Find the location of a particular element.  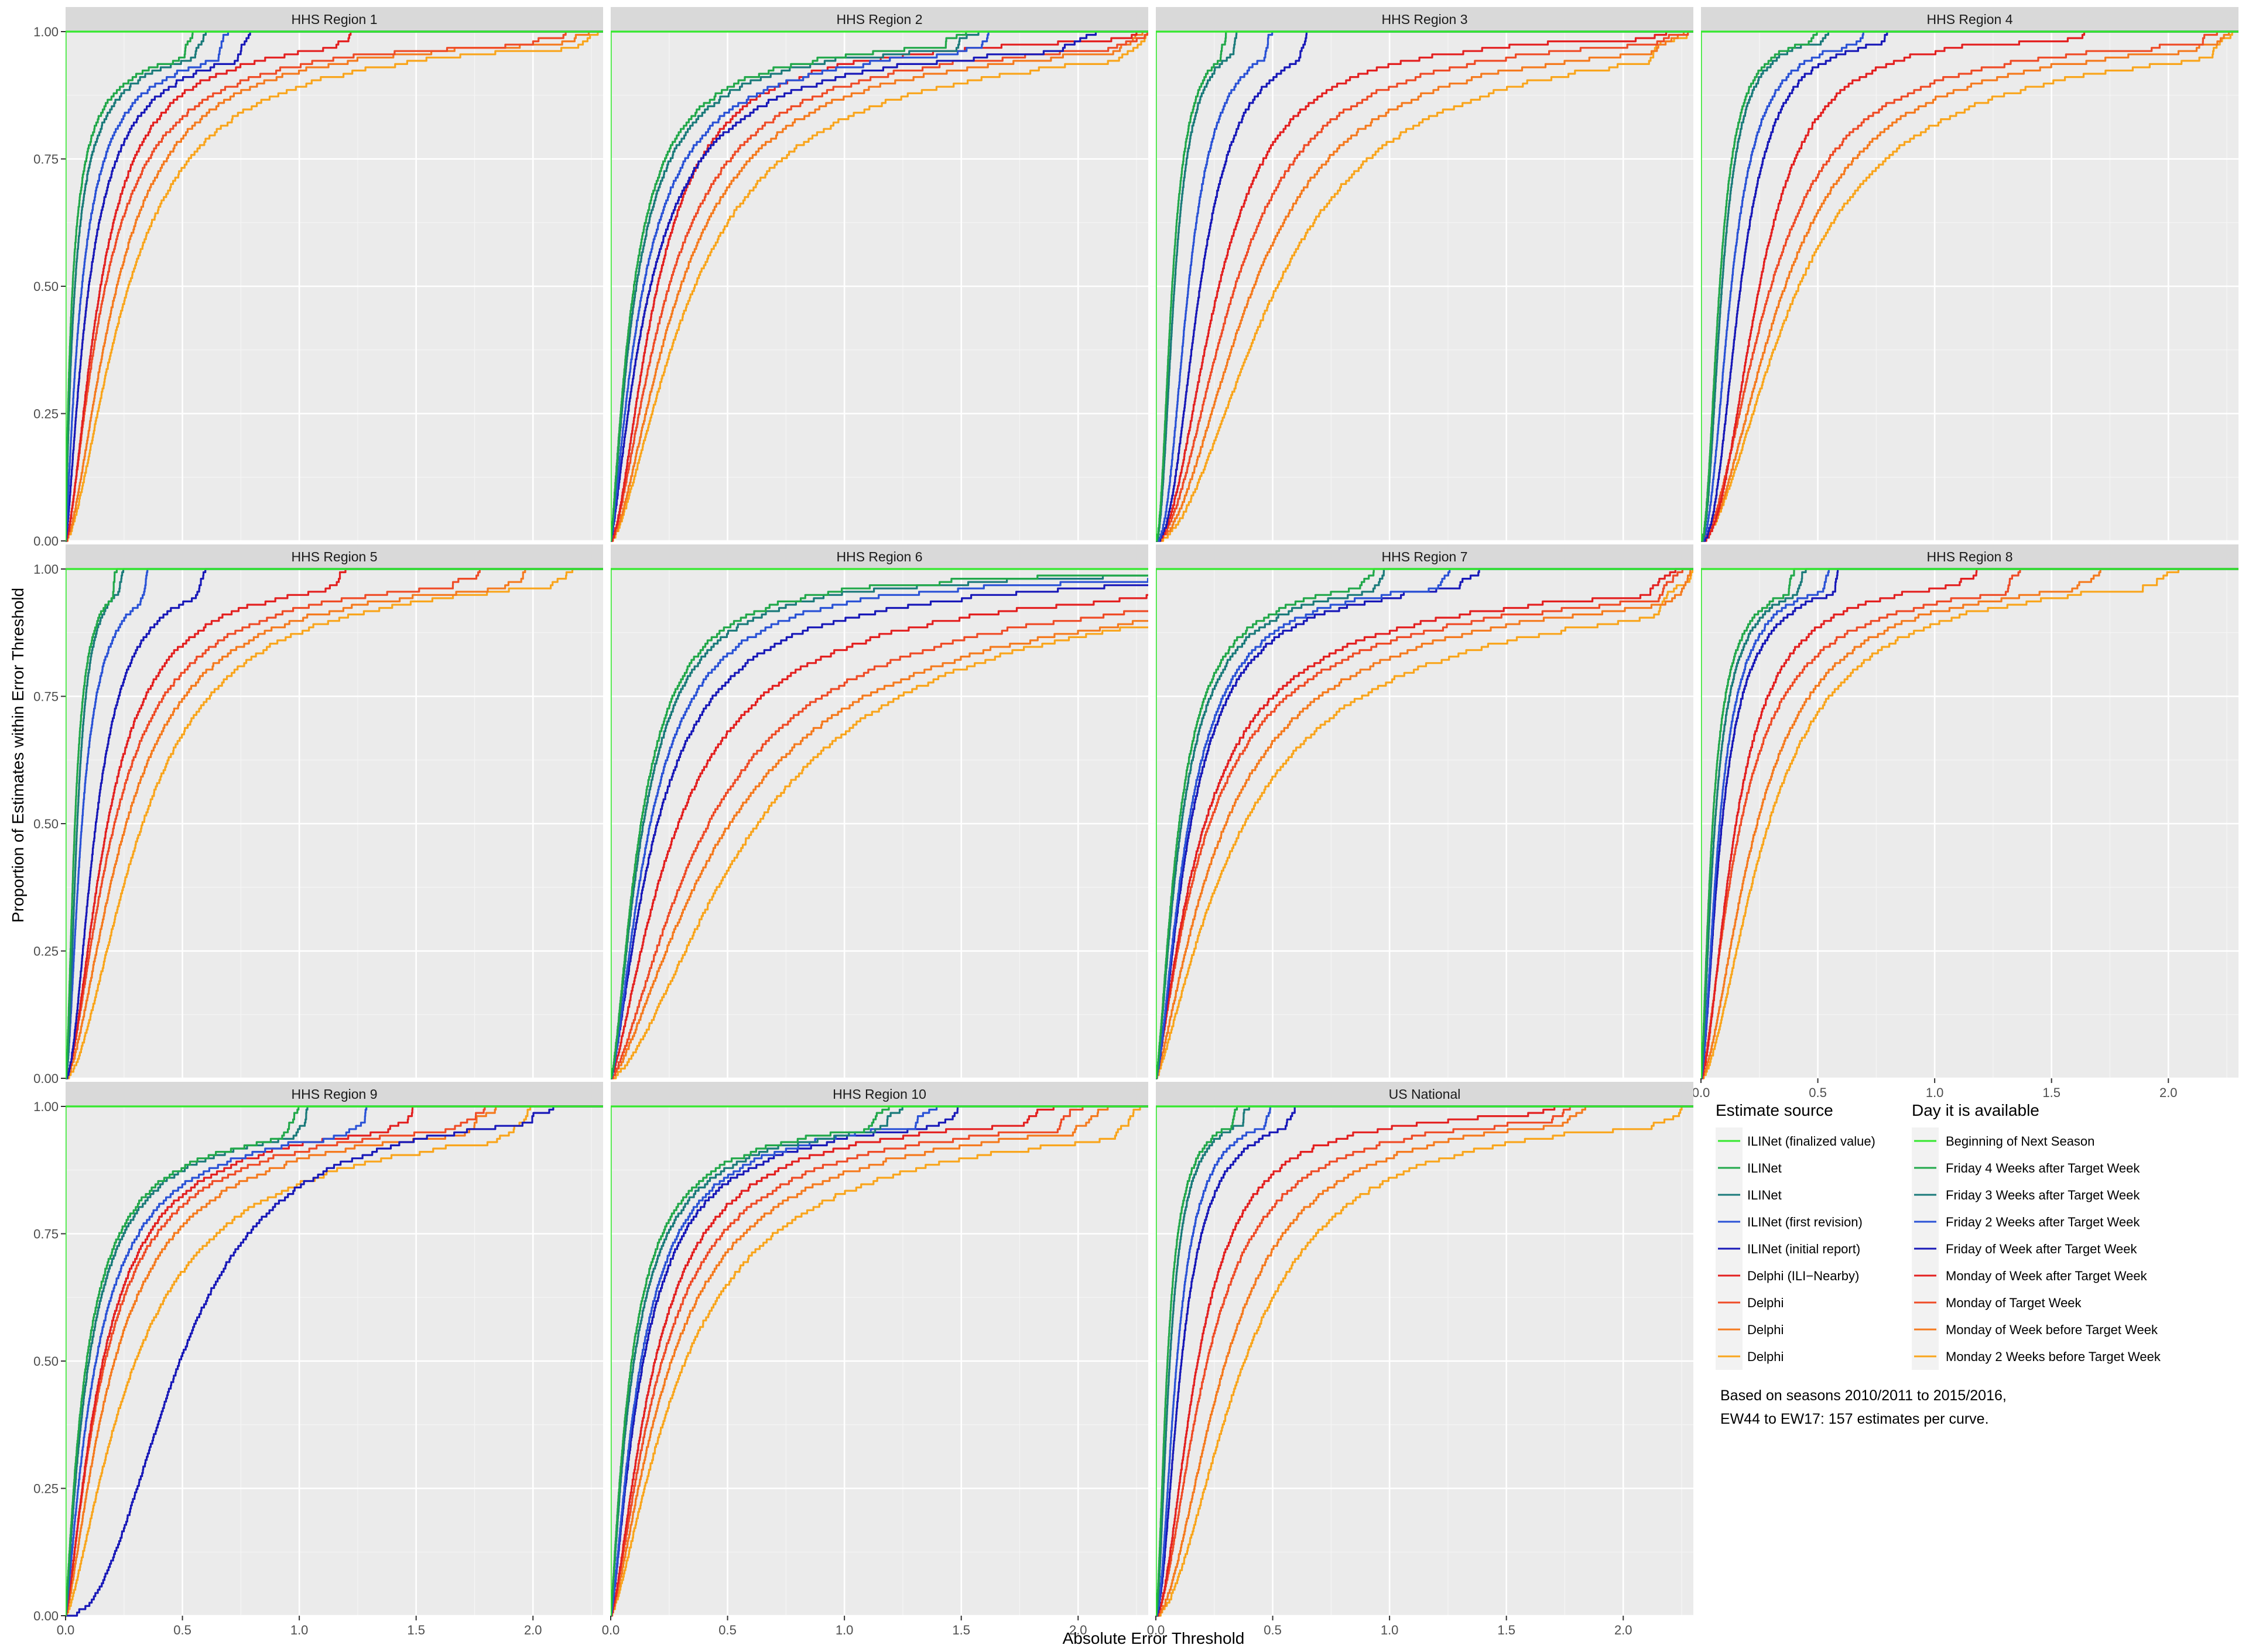

facet-panel: HHS Region 10 0.0 0.5 1.0 1.5 2.0 is located at coordinates (875, 1359).